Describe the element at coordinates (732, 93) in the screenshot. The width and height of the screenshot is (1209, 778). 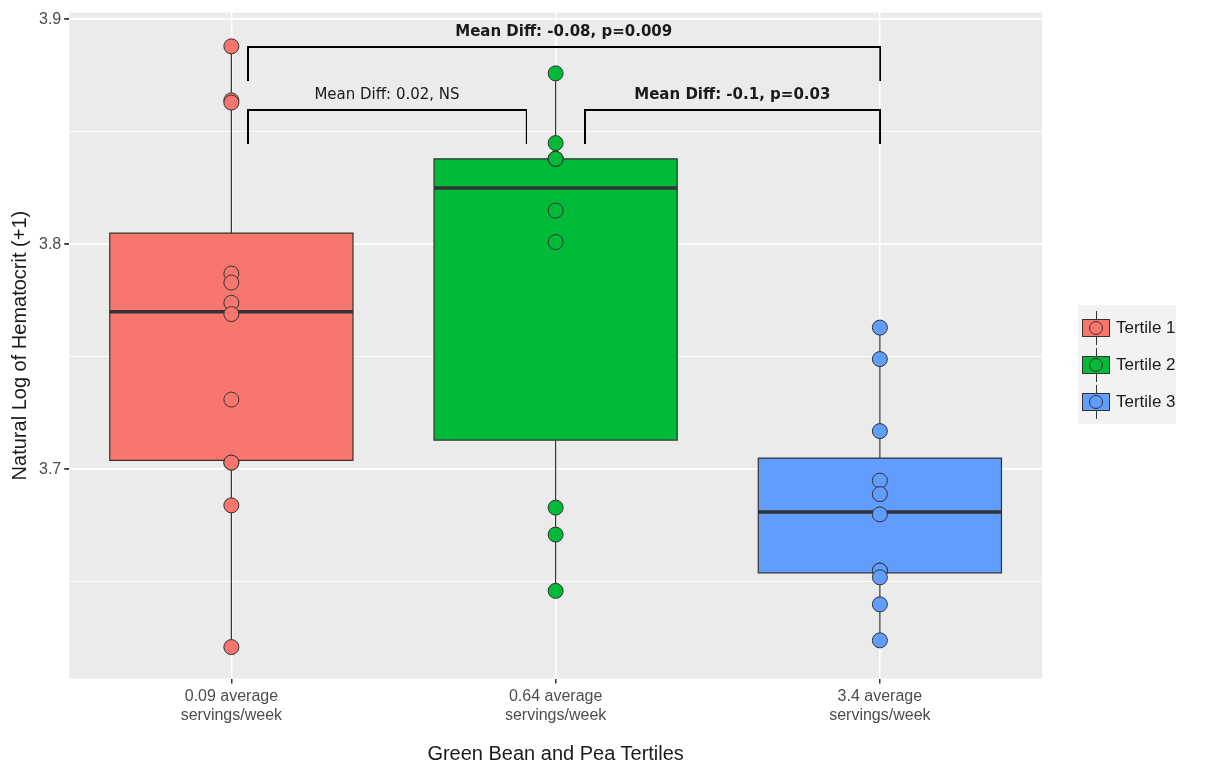
I see `annotation: Mean Diff: -0.1, p=0.03` at that location.